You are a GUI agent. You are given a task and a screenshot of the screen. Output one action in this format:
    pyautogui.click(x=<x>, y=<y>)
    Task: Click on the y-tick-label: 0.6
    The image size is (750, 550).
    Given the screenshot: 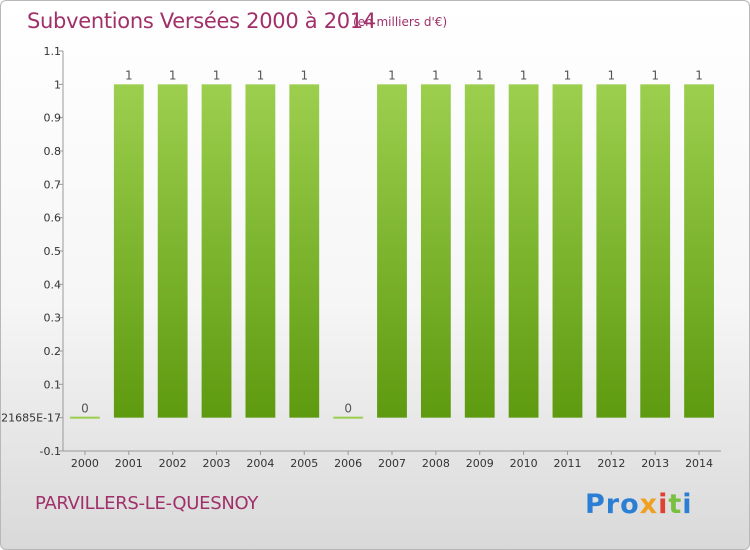 What is the action you would take?
    pyautogui.click(x=53, y=218)
    